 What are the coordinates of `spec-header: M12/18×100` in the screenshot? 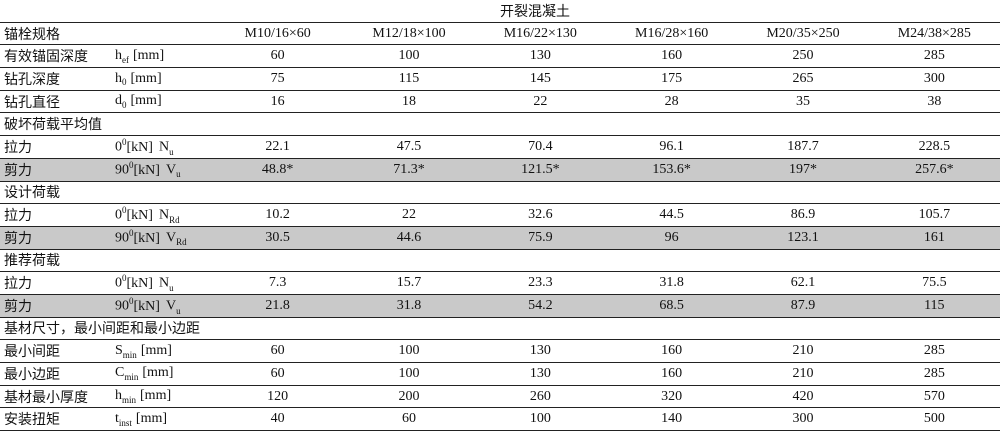 It's located at (409, 34).